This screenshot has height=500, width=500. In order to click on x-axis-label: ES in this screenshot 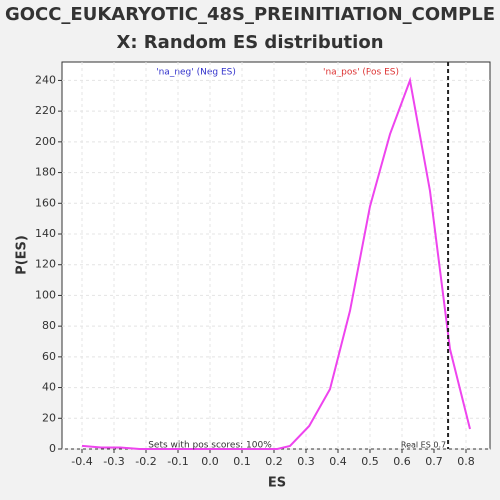, I will do `click(277, 483)`.